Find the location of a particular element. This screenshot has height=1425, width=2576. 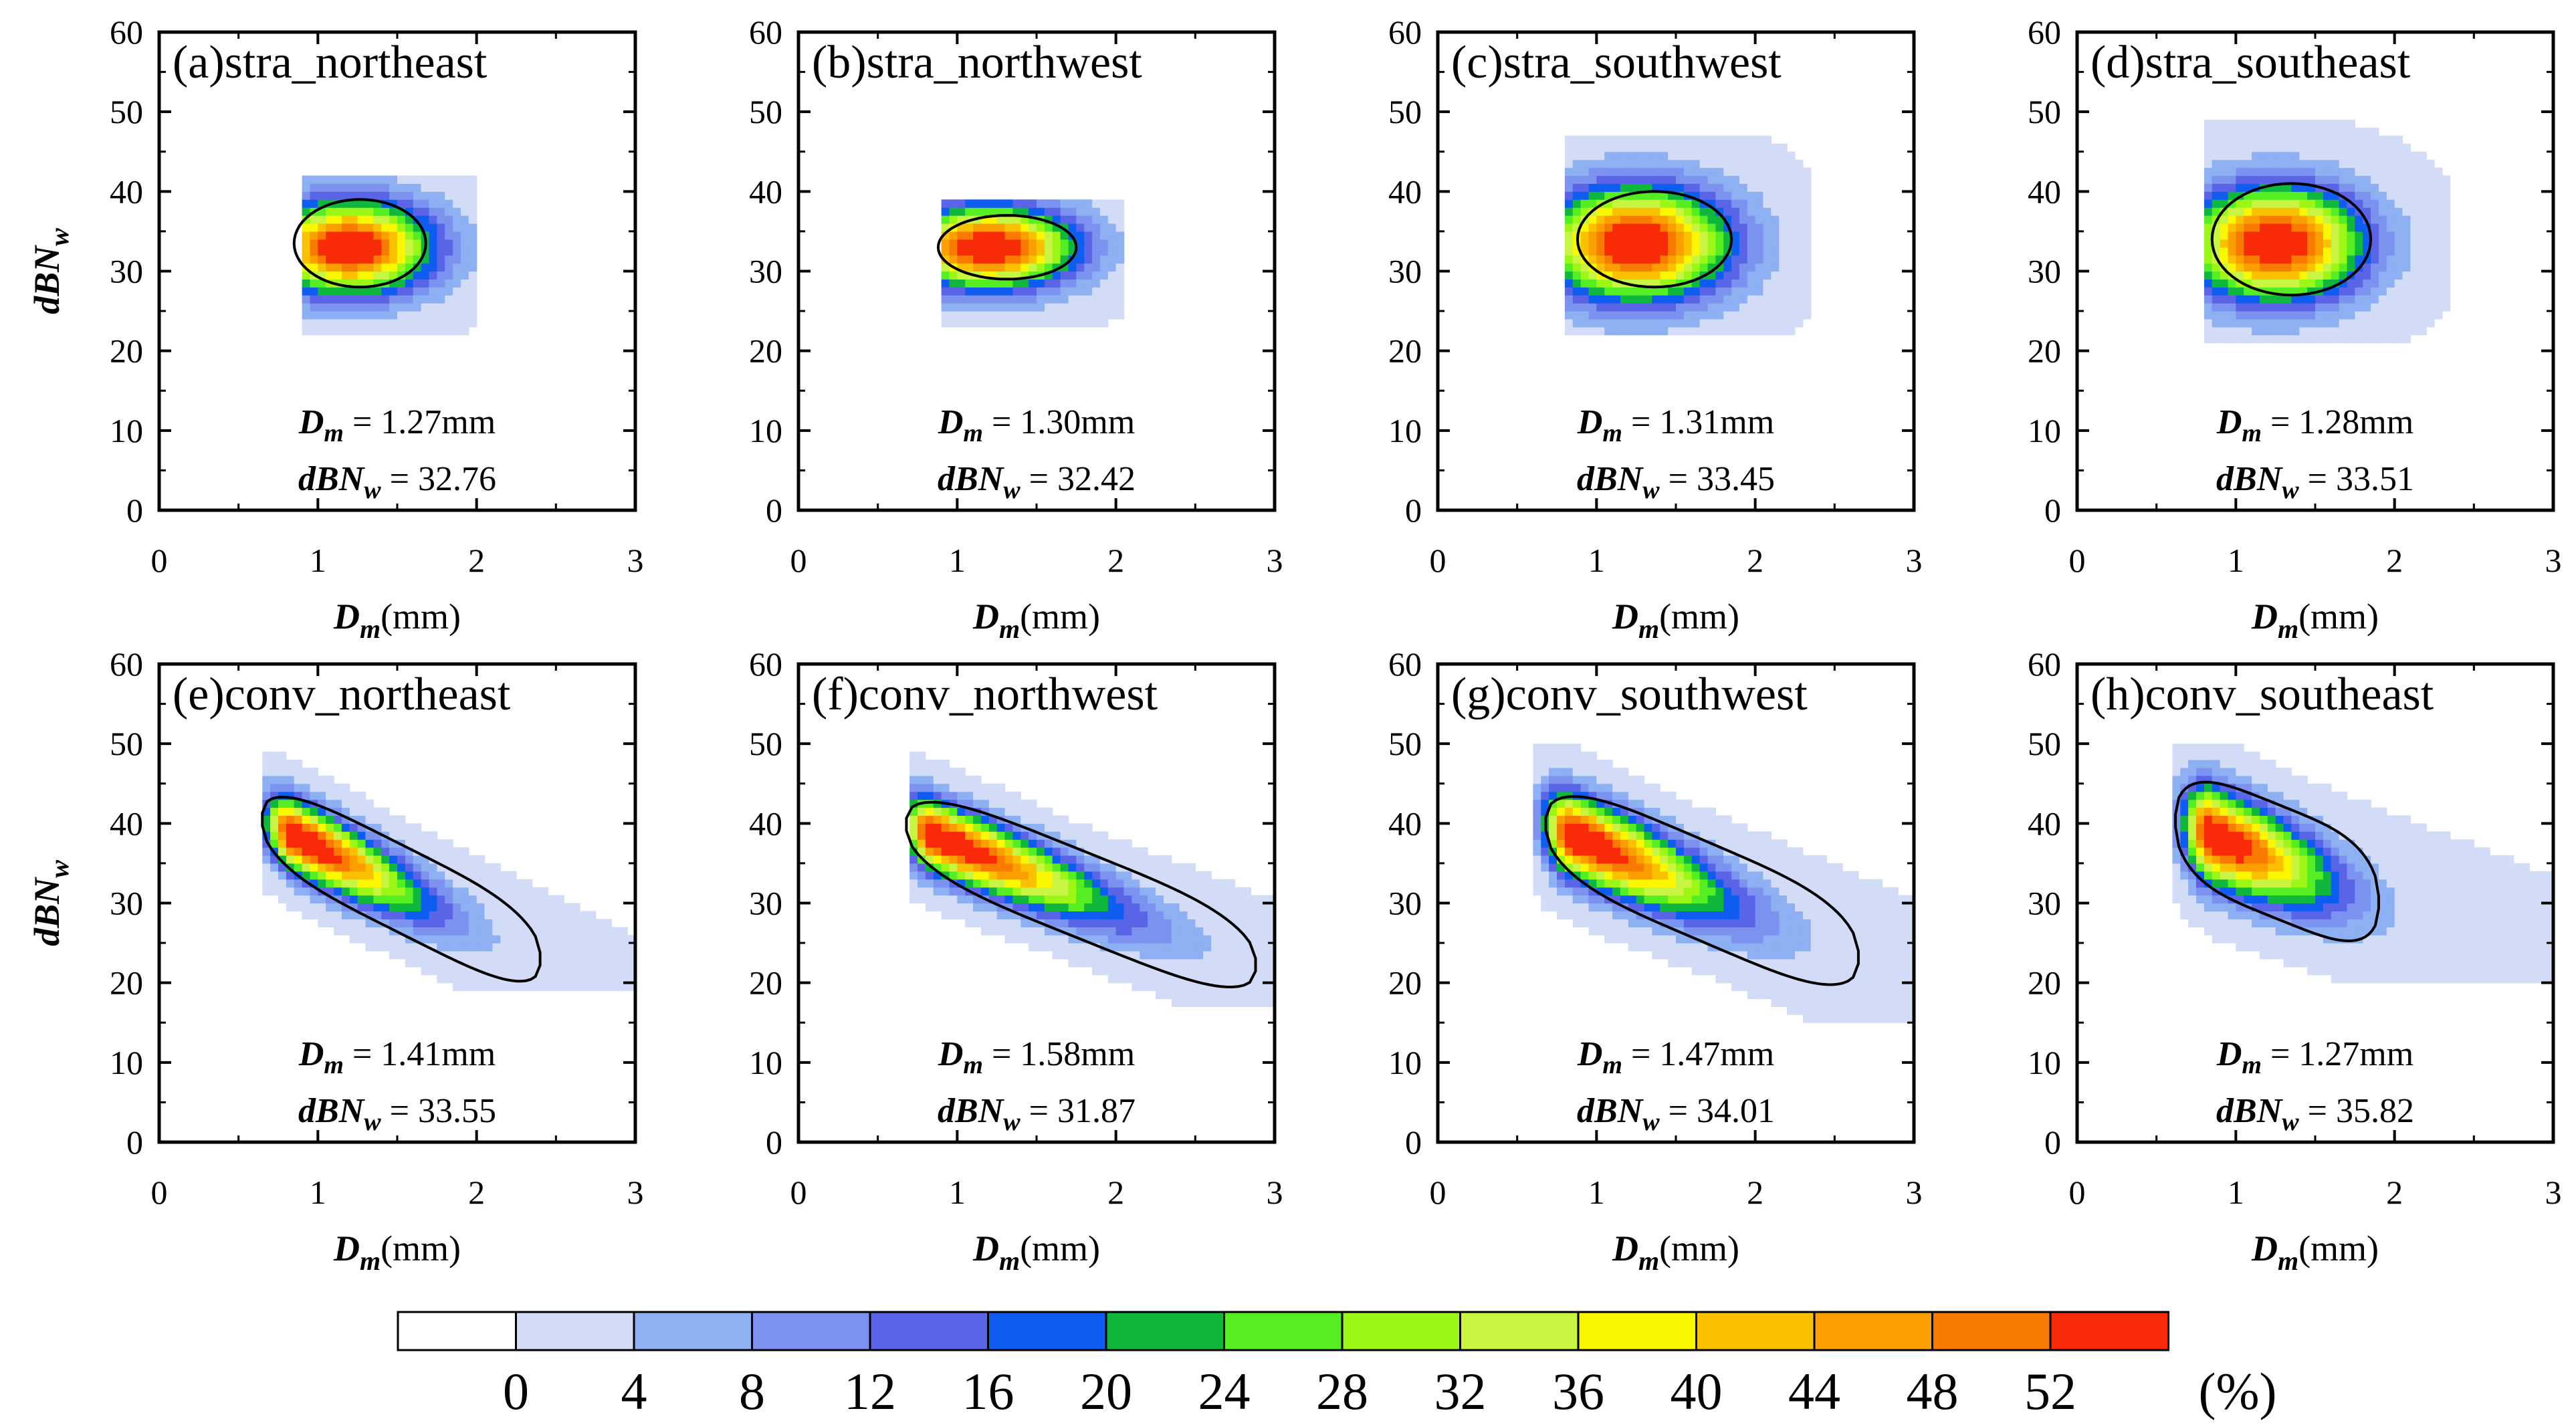

x-tick-label: 2 is located at coordinates (1115, 1192).